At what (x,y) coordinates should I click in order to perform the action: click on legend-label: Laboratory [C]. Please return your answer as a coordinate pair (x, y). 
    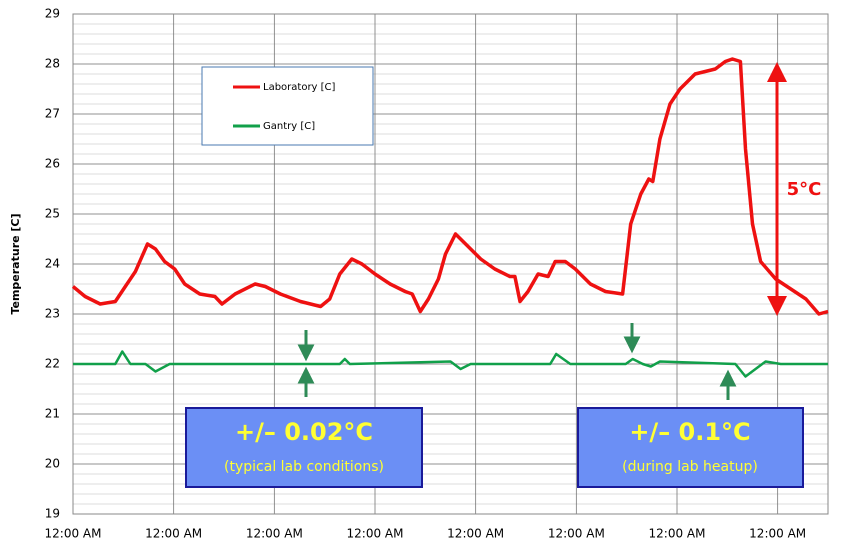
    Looking at the image, I should click on (299, 87).